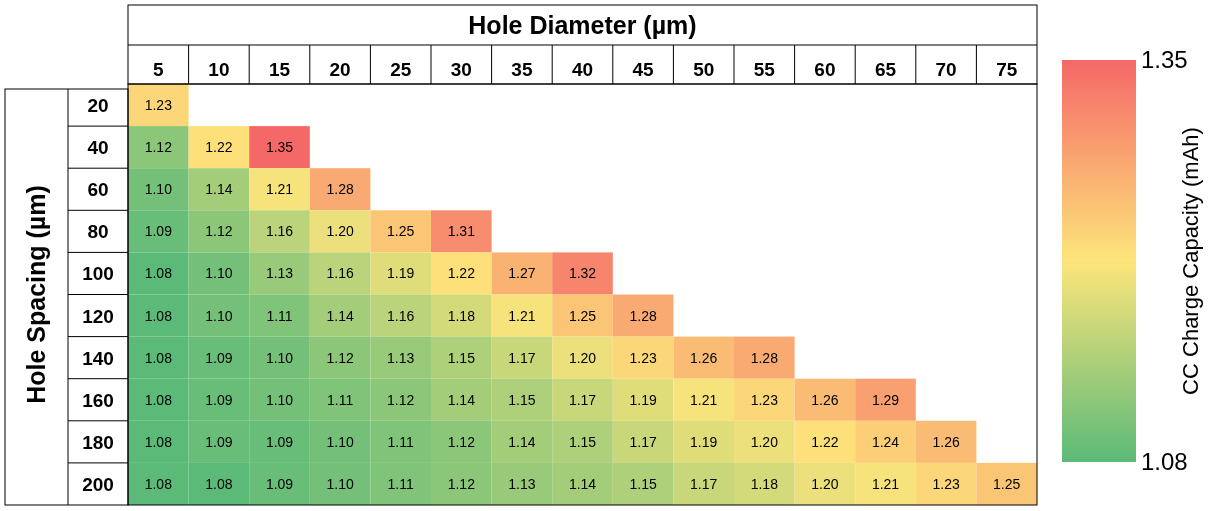  Describe the element at coordinates (582, 25) in the screenshot. I see `x-axis-title: Hole Diameter (µm)` at that location.